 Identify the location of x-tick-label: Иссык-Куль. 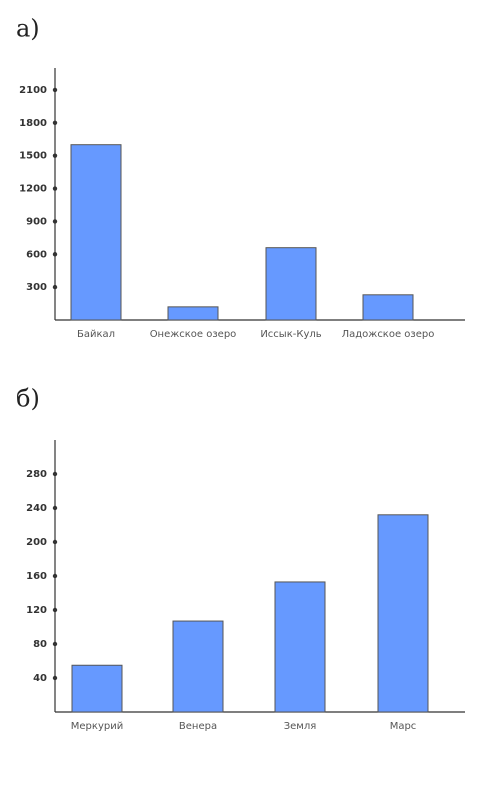
(290, 334).